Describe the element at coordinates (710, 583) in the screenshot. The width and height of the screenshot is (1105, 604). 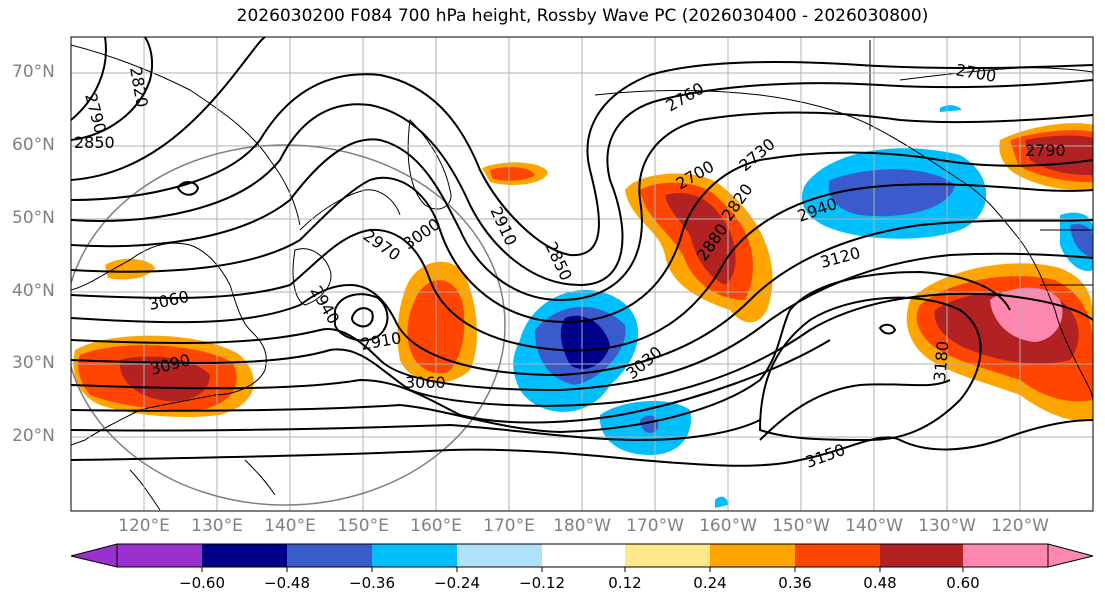
I see `colorbar-tick-label: 0.24` at that location.